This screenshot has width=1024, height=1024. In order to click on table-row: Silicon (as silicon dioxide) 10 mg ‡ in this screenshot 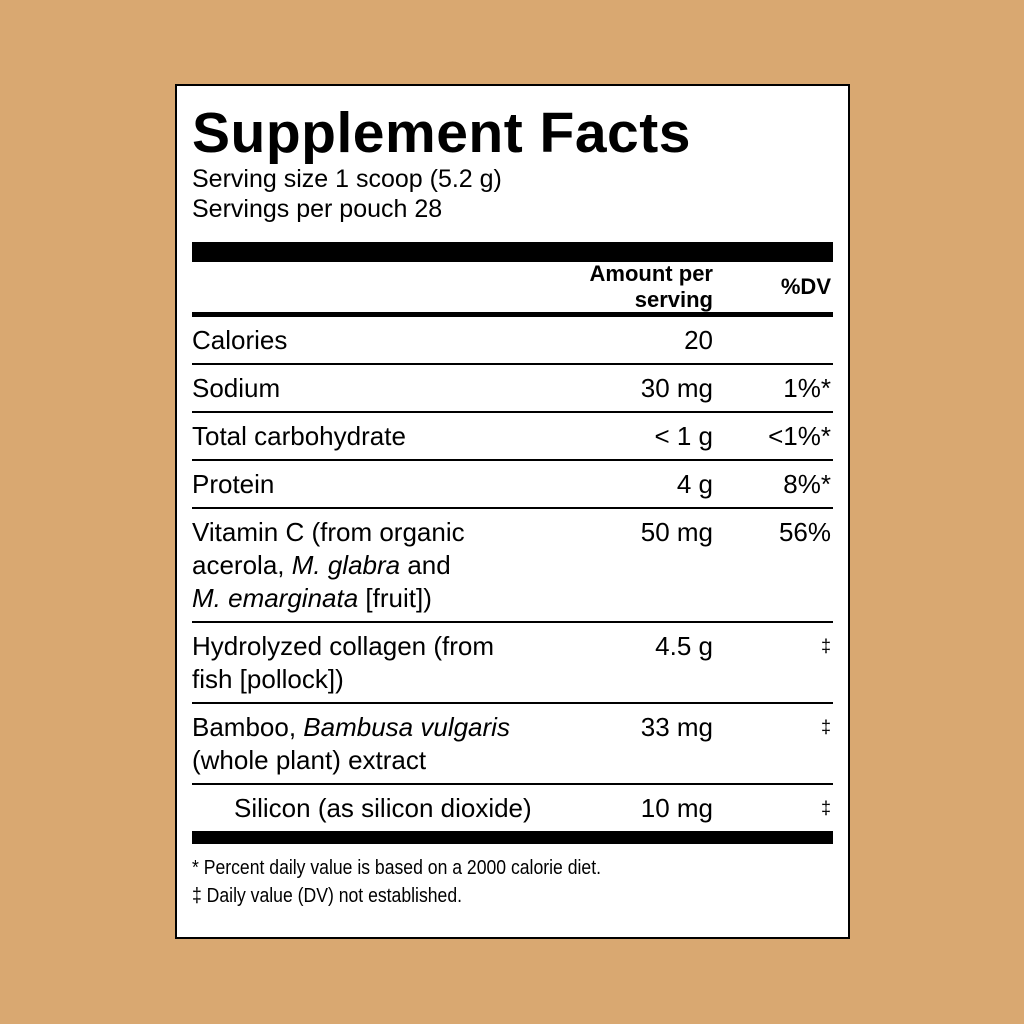, I will do `click(512, 808)`.